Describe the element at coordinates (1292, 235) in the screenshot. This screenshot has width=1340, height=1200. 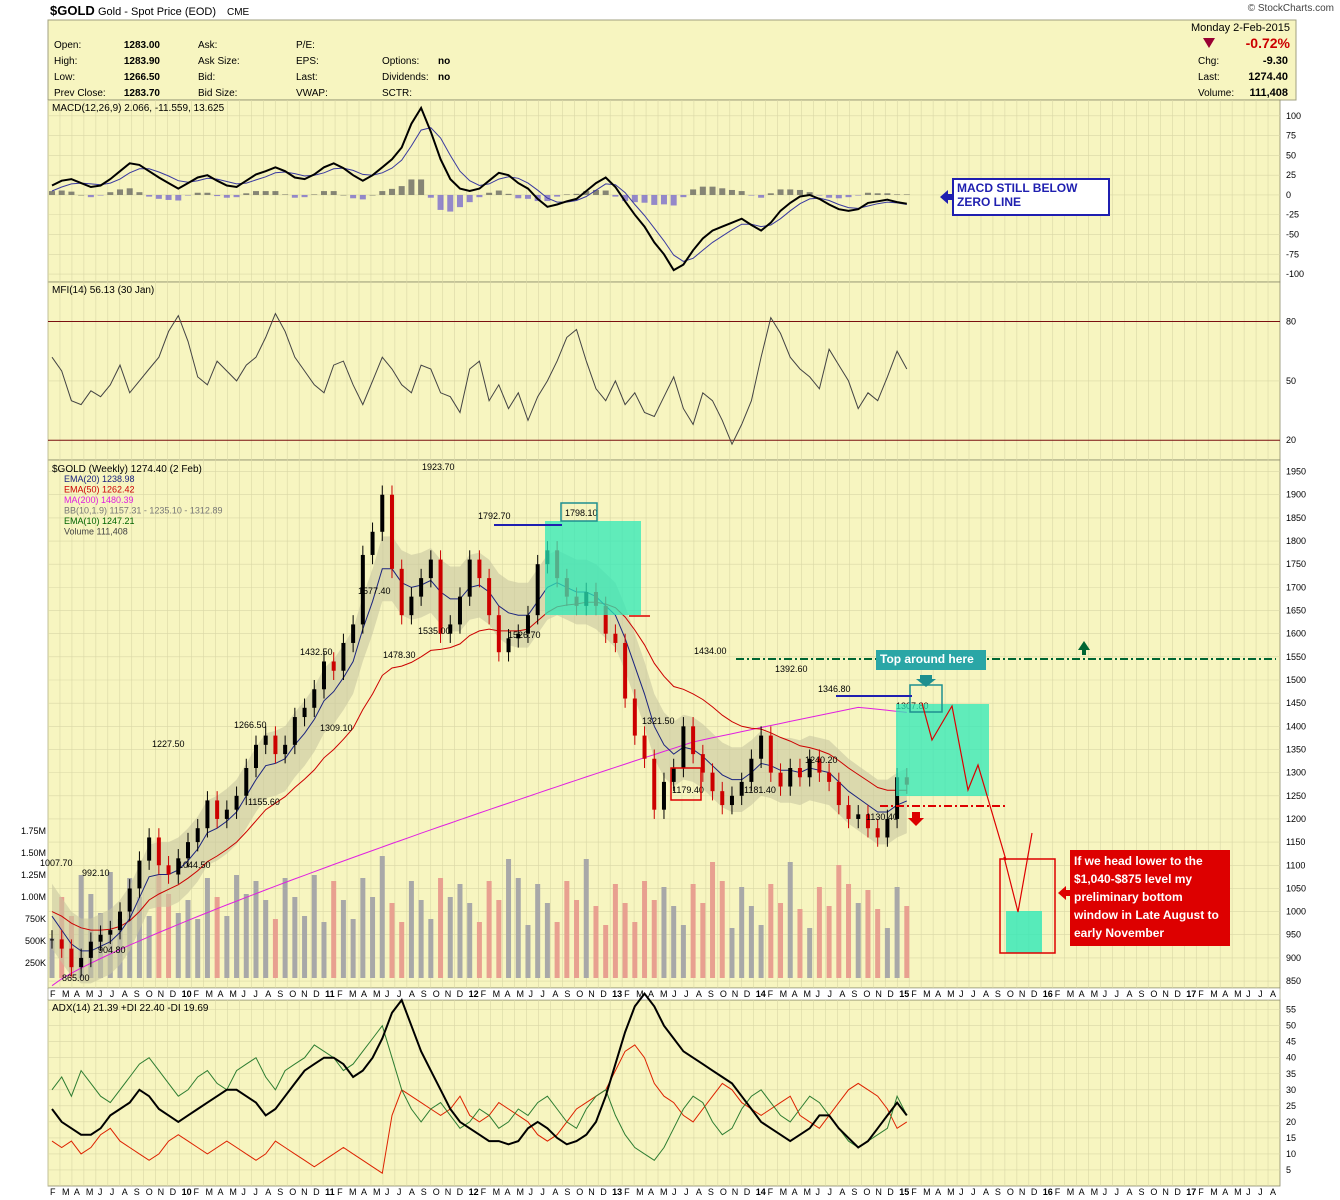
I see `y-tick-label: -50` at that location.